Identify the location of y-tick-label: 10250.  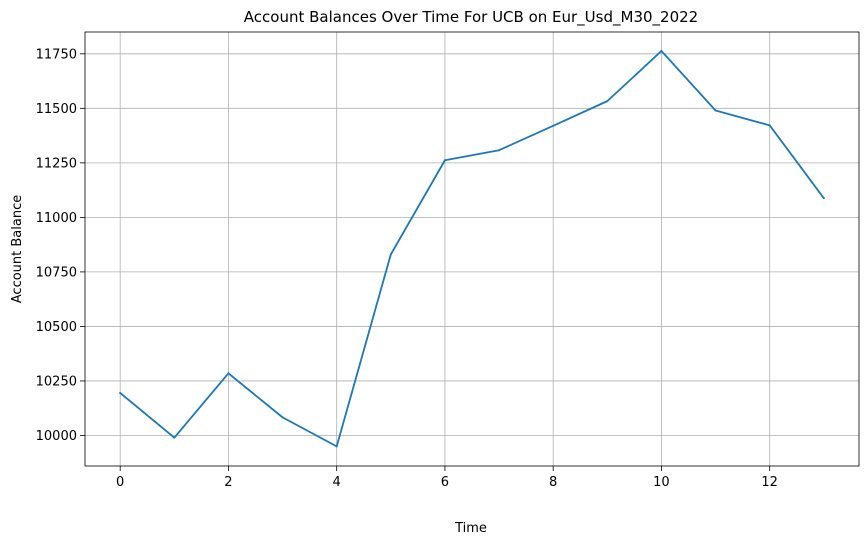
(56, 381).